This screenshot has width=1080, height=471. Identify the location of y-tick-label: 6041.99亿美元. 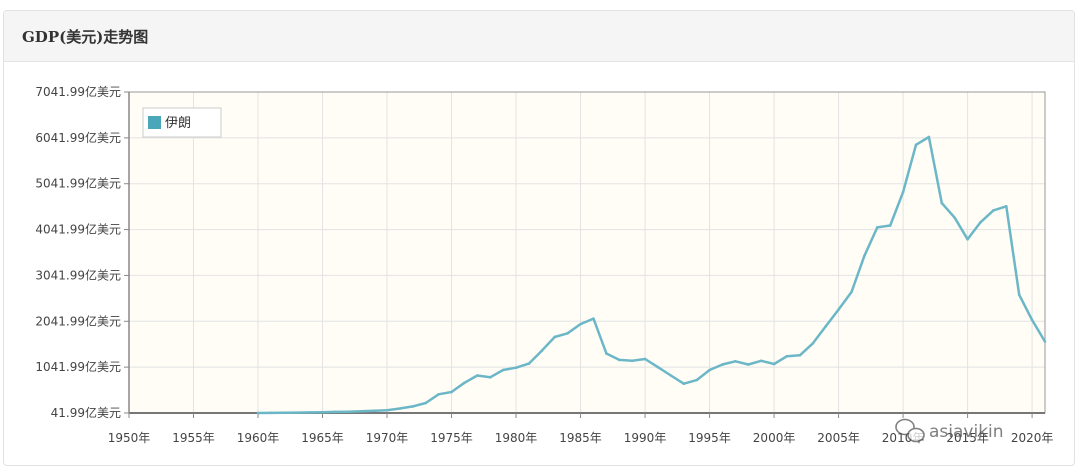
(78, 137).